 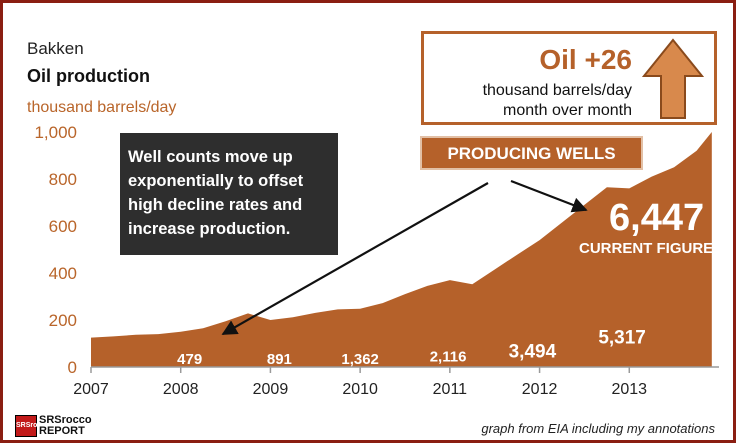 I want to click on logo-badge-icon: SRSrocco, so click(x=32, y=426).